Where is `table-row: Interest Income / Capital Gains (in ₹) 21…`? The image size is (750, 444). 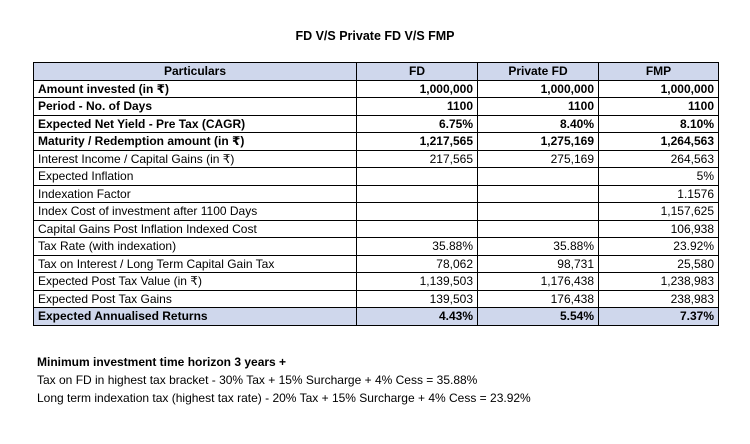
table-row: Interest Income / Capital Gains (in ₹) 21… is located at coordinates (376, 158).